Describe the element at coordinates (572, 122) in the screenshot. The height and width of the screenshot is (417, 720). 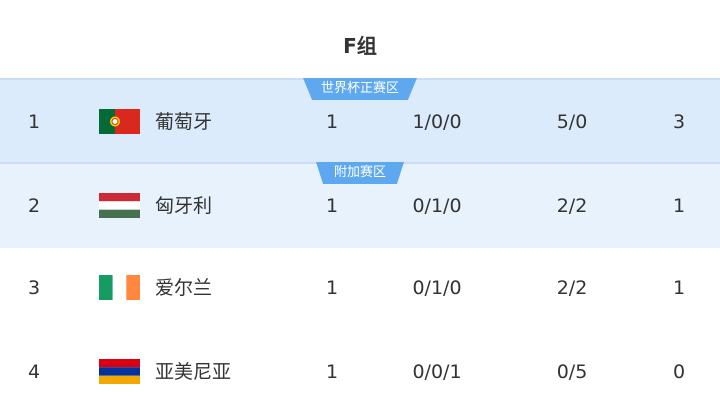
I see `goals: 5/0` at that location.